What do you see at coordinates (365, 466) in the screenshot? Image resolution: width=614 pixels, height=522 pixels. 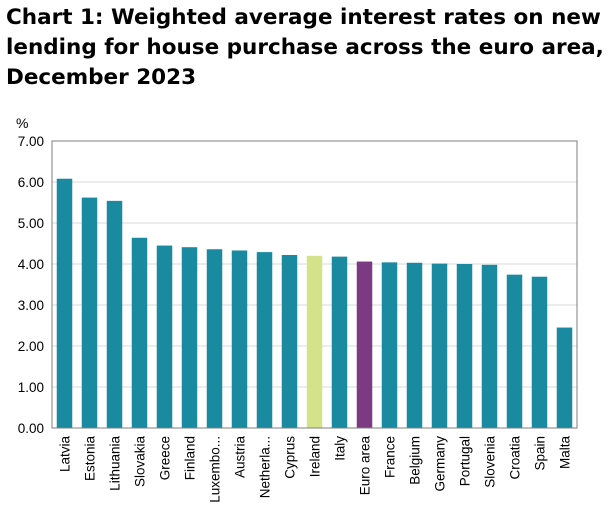 I see `x-tick-label: Euro area` at bounding box center [365, 466].